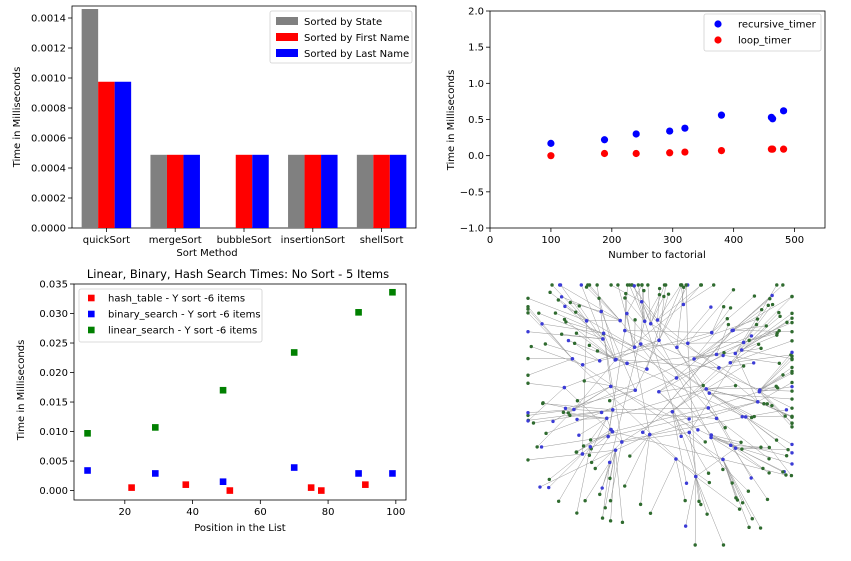  What do you see at coordinates (550, 240) in the screenshot?
I see `x-tick-label: 100` at bounding box center [550, 240].